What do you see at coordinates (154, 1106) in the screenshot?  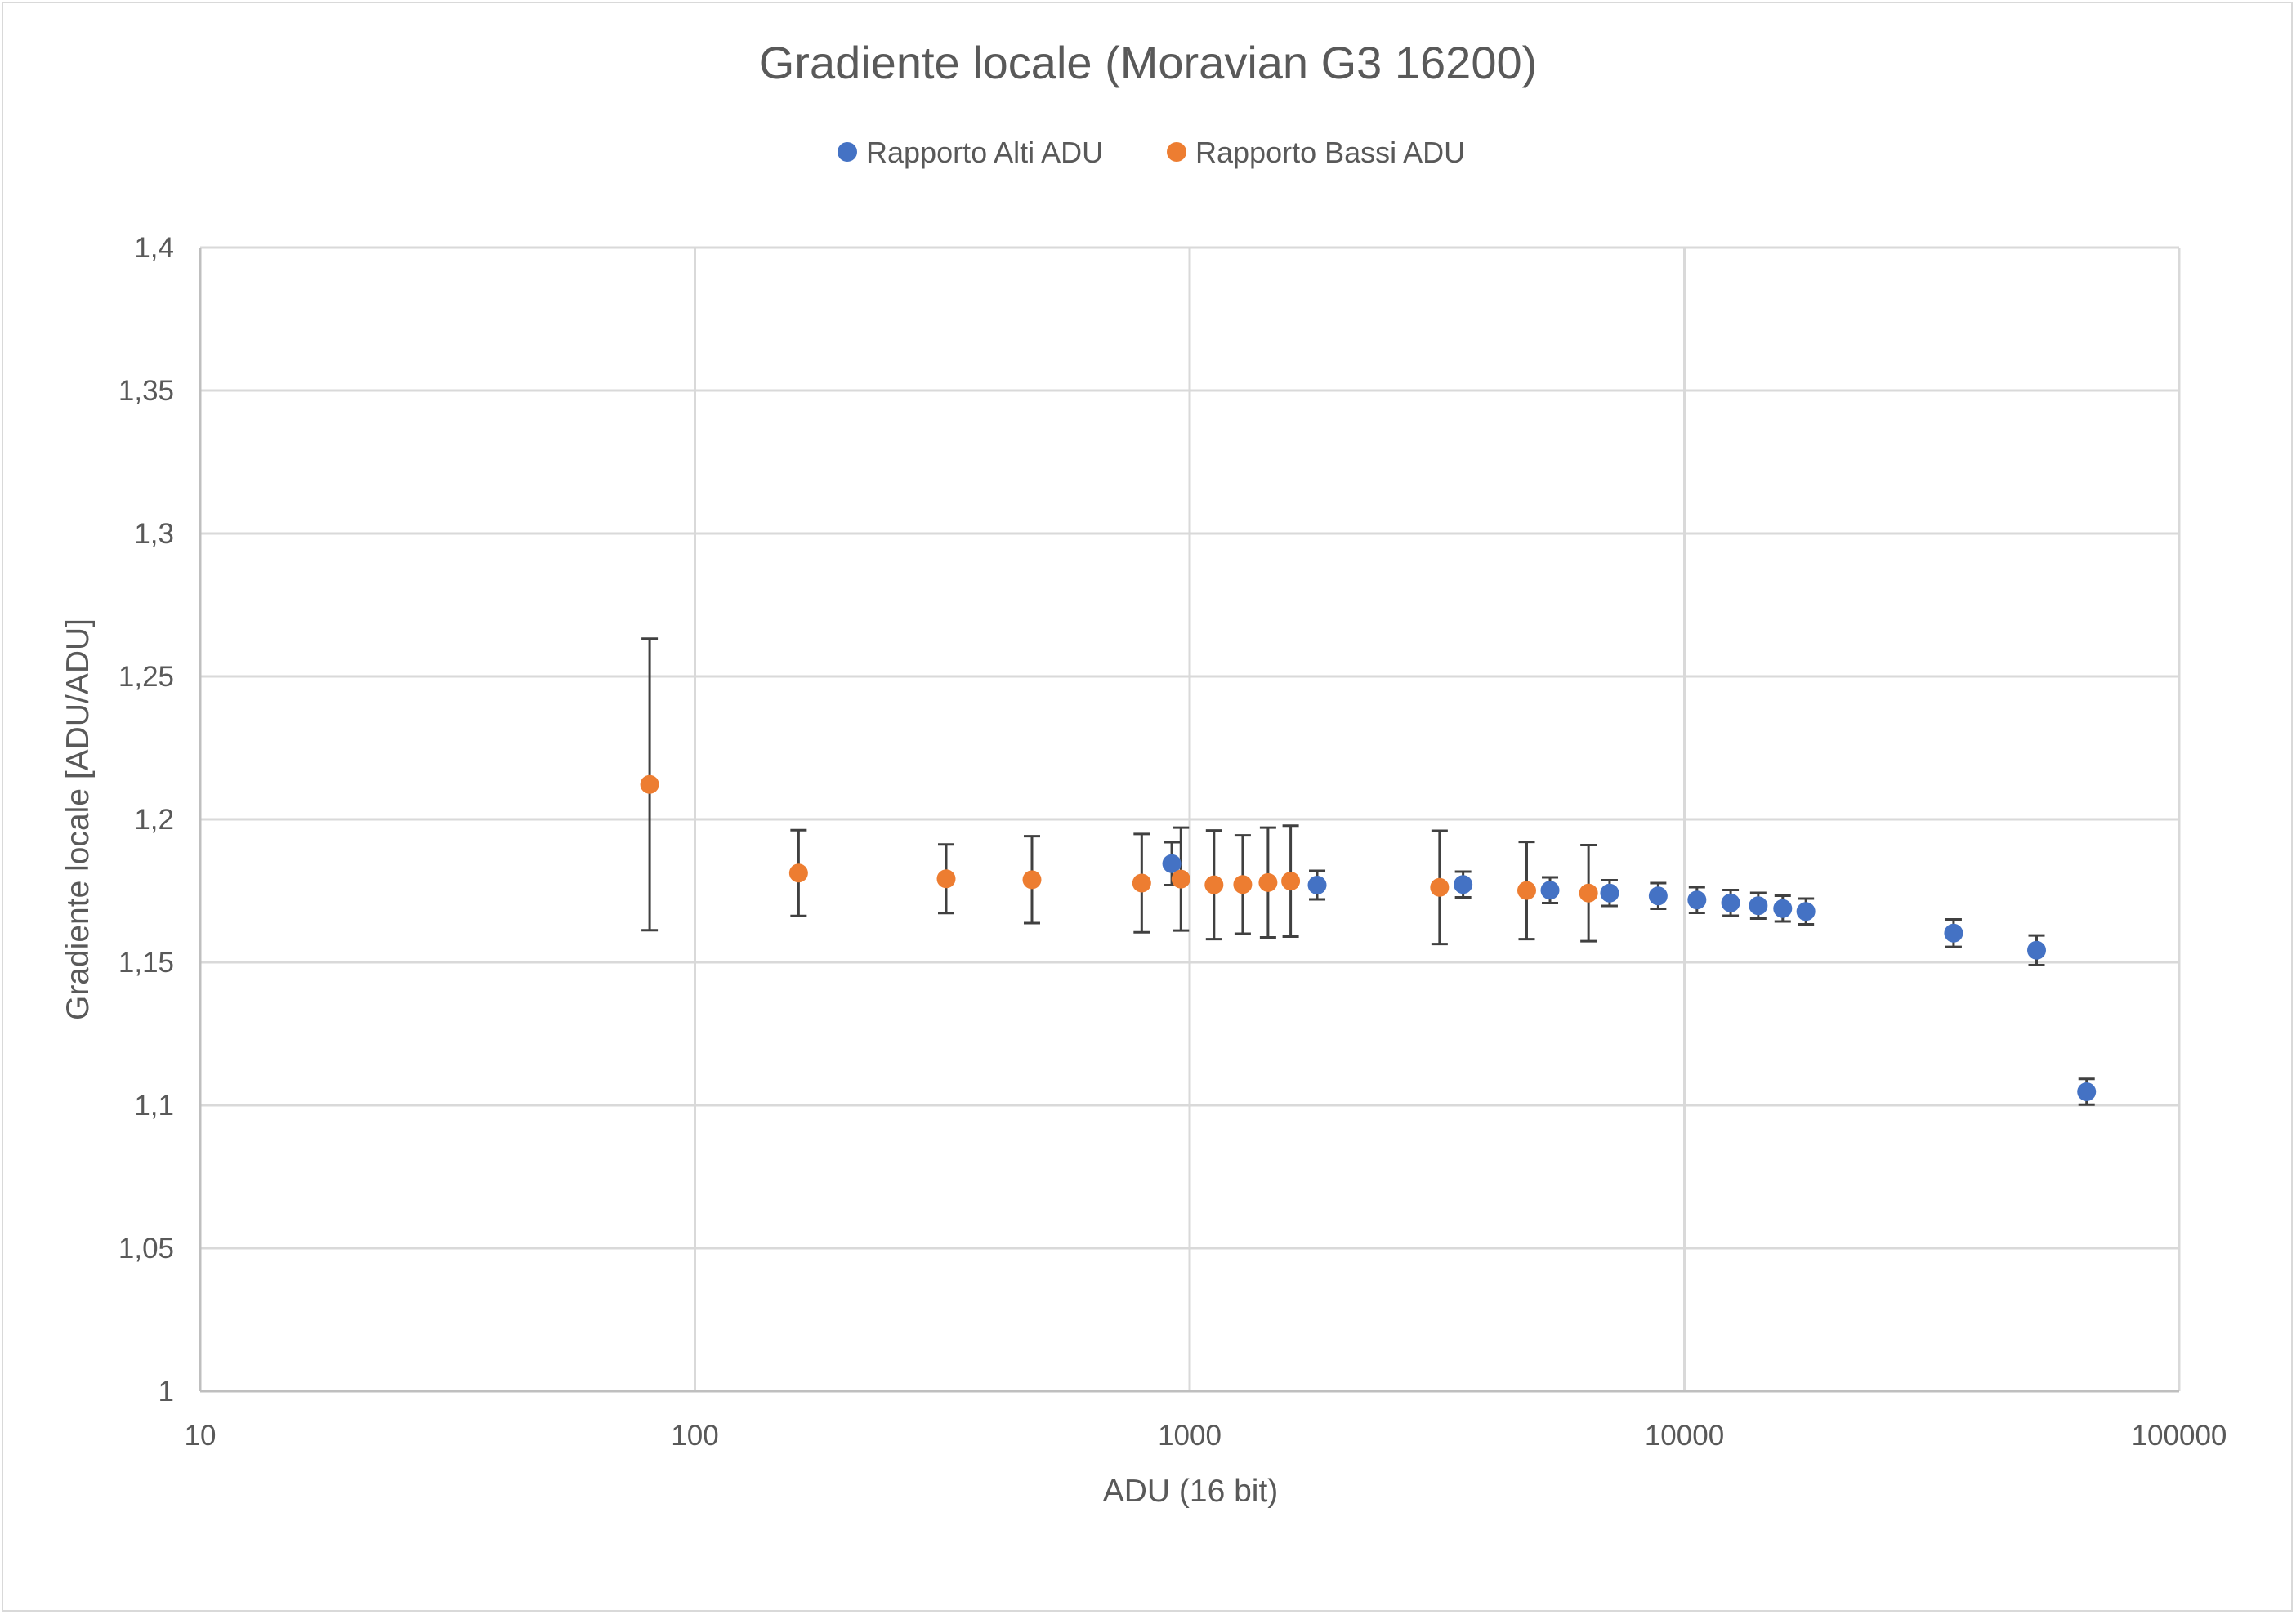 I see `y-tick-label: 1,1` at bounding box center [154, 1106].